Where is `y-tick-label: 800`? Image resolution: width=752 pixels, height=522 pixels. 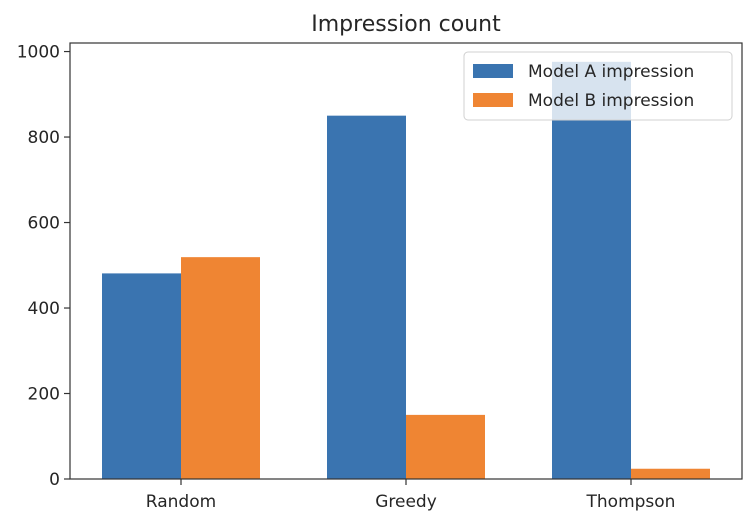 y-tick-label: 800 is located at coordinates (44, 138).